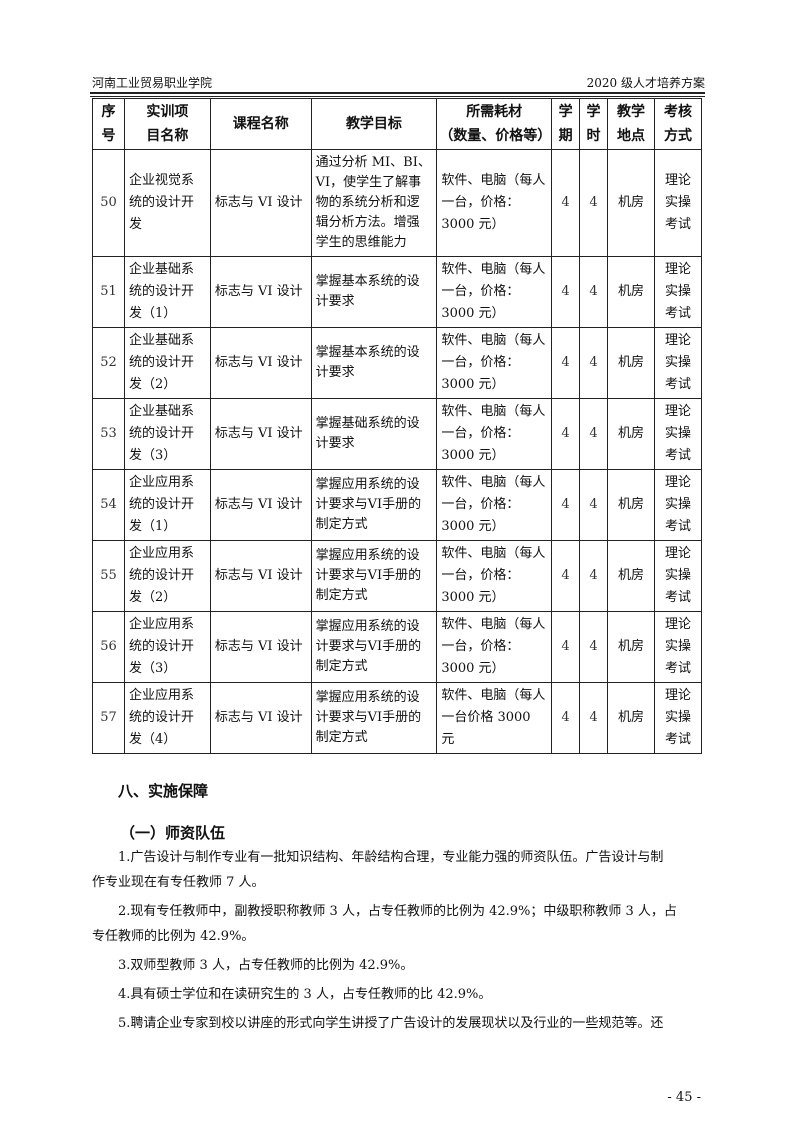 The width and height of the screenshot is (793, 1122). I want to click on paragraph-line: 专任教师的比例为 42.9%。, so click(173, 936).